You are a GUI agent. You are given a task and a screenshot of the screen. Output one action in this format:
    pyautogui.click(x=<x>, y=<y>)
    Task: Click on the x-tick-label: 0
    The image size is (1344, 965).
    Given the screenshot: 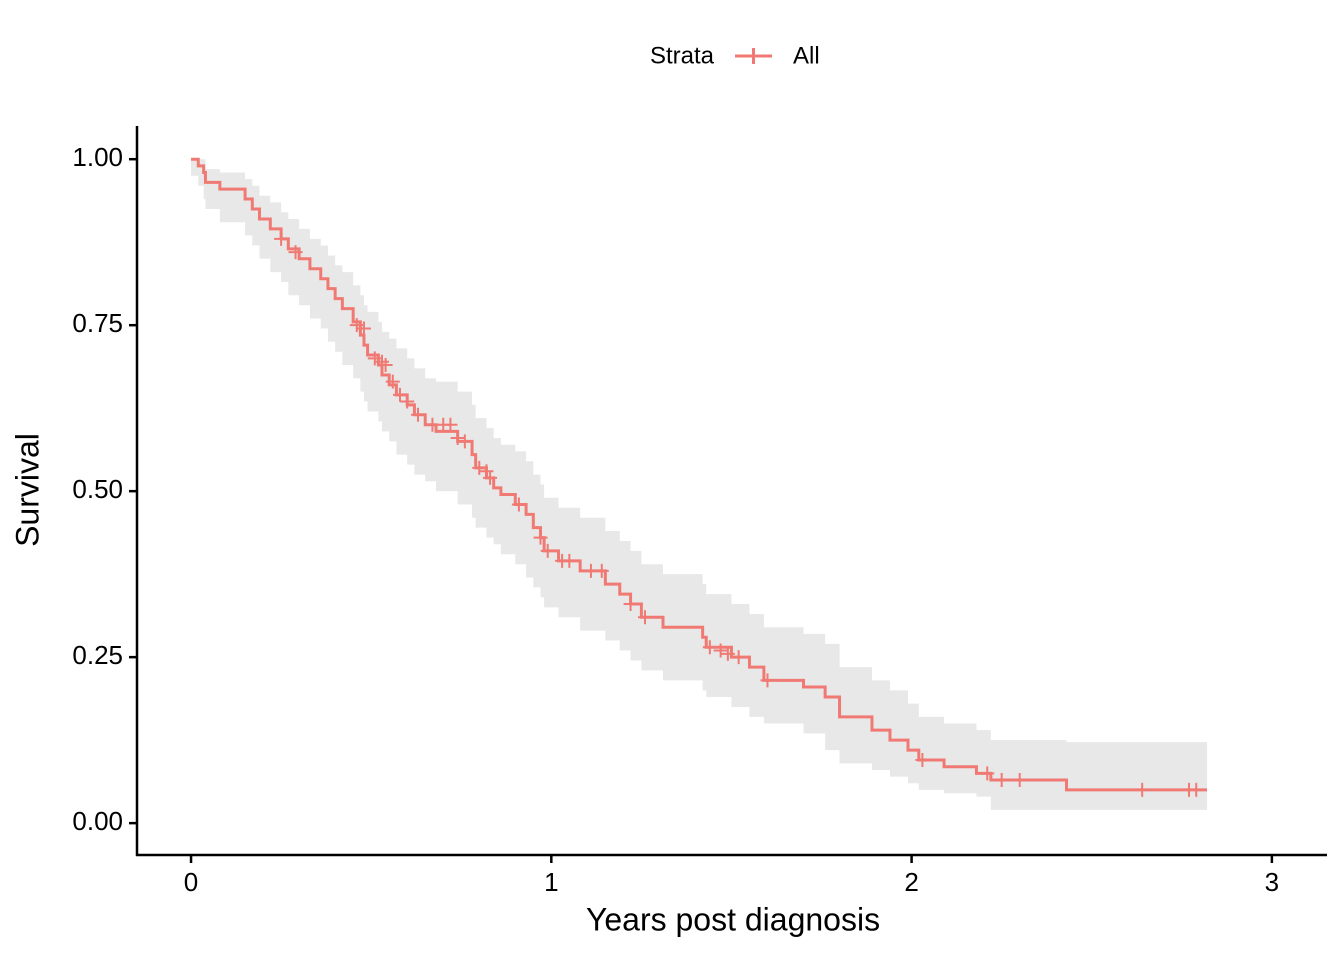 What is the action you would take?
    pyautogui.click(x=191, y=882)
    